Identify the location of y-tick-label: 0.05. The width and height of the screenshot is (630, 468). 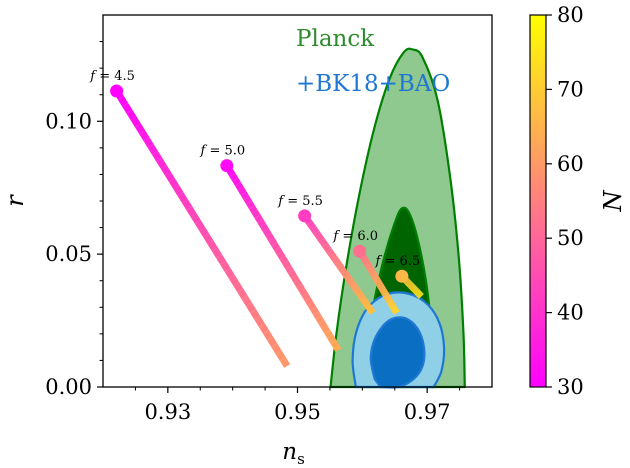
(68, 254).